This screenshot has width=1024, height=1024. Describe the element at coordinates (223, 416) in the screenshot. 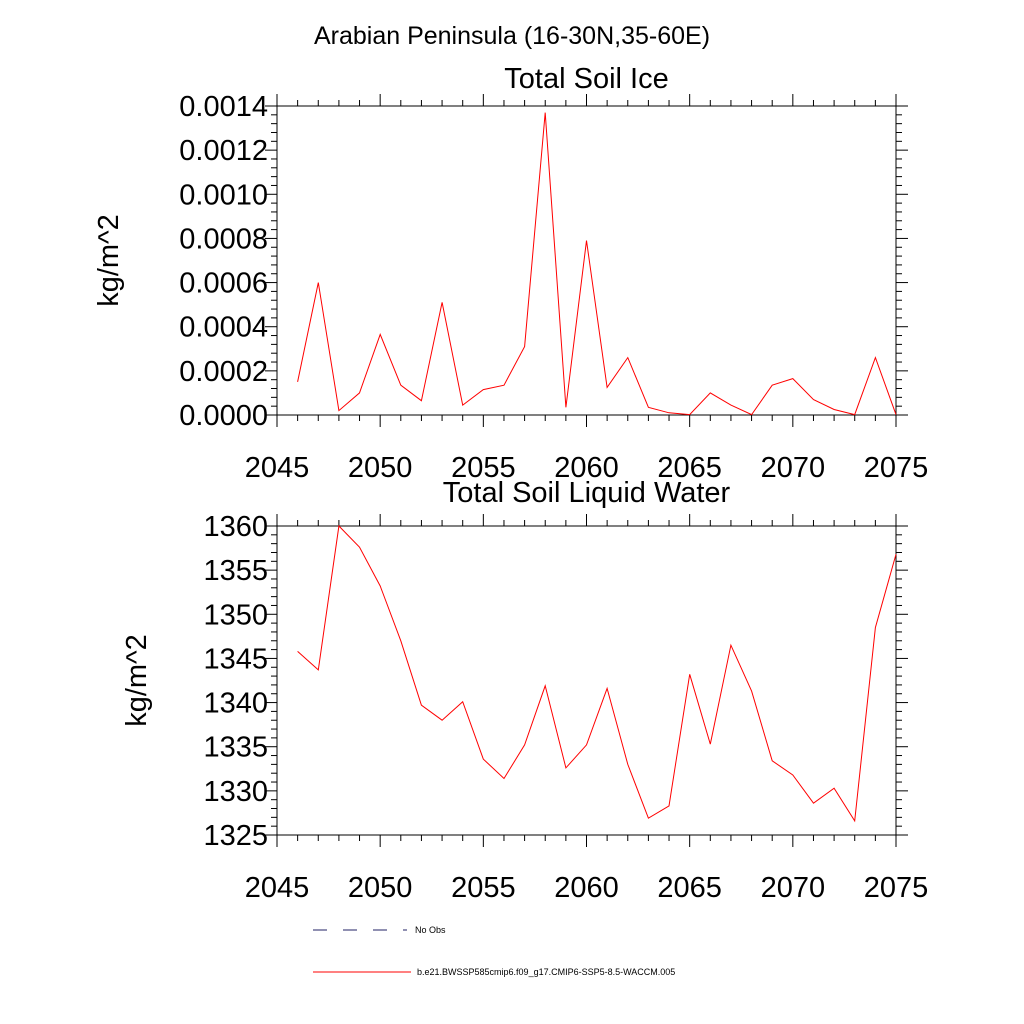

I see `y-tick-label: 0.0000` at that location.